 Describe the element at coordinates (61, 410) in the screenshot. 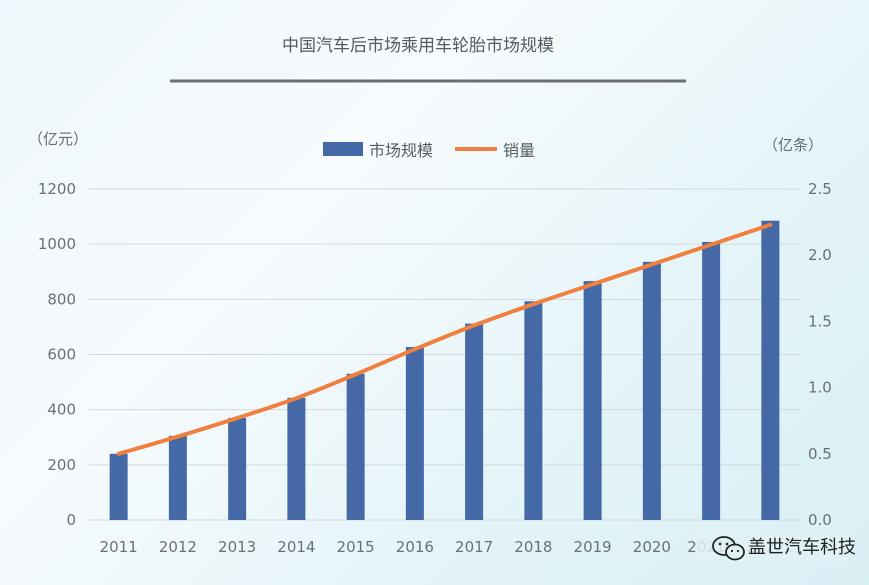

I see `left-tick-label: 400` at that location.